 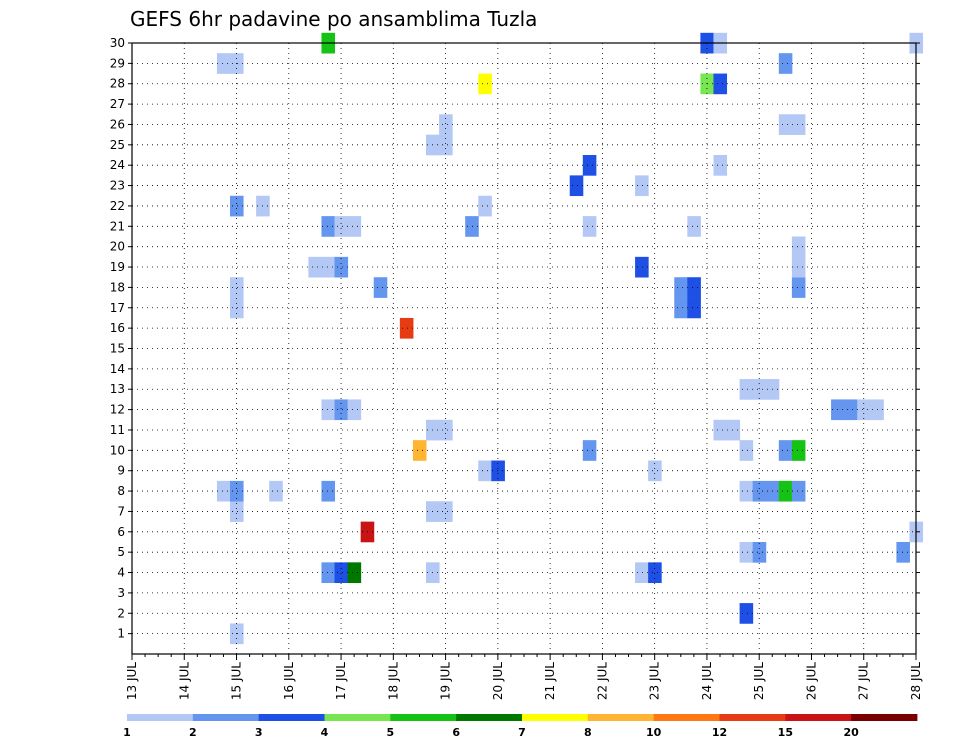 I want to click on legend-label: 3, so click(x=259, y=732).